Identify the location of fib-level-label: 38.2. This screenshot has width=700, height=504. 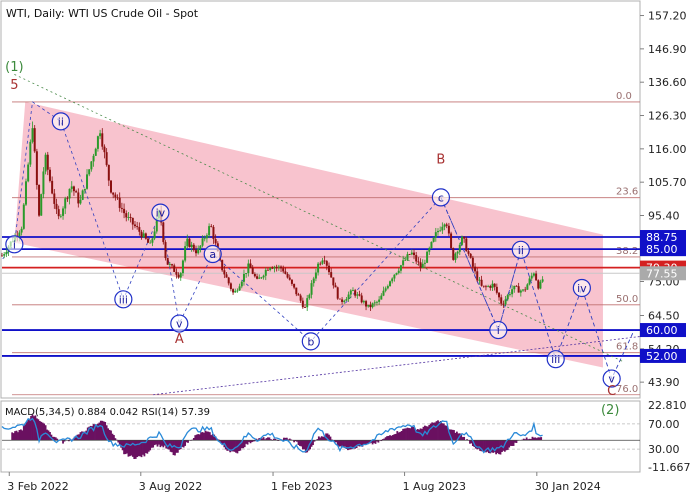
(627, 251).